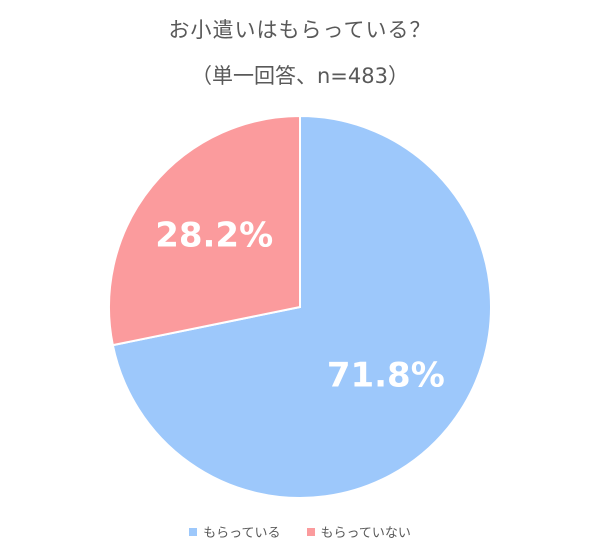  I want to click on data-label-receiving: 71.8%, so click(386, 376).